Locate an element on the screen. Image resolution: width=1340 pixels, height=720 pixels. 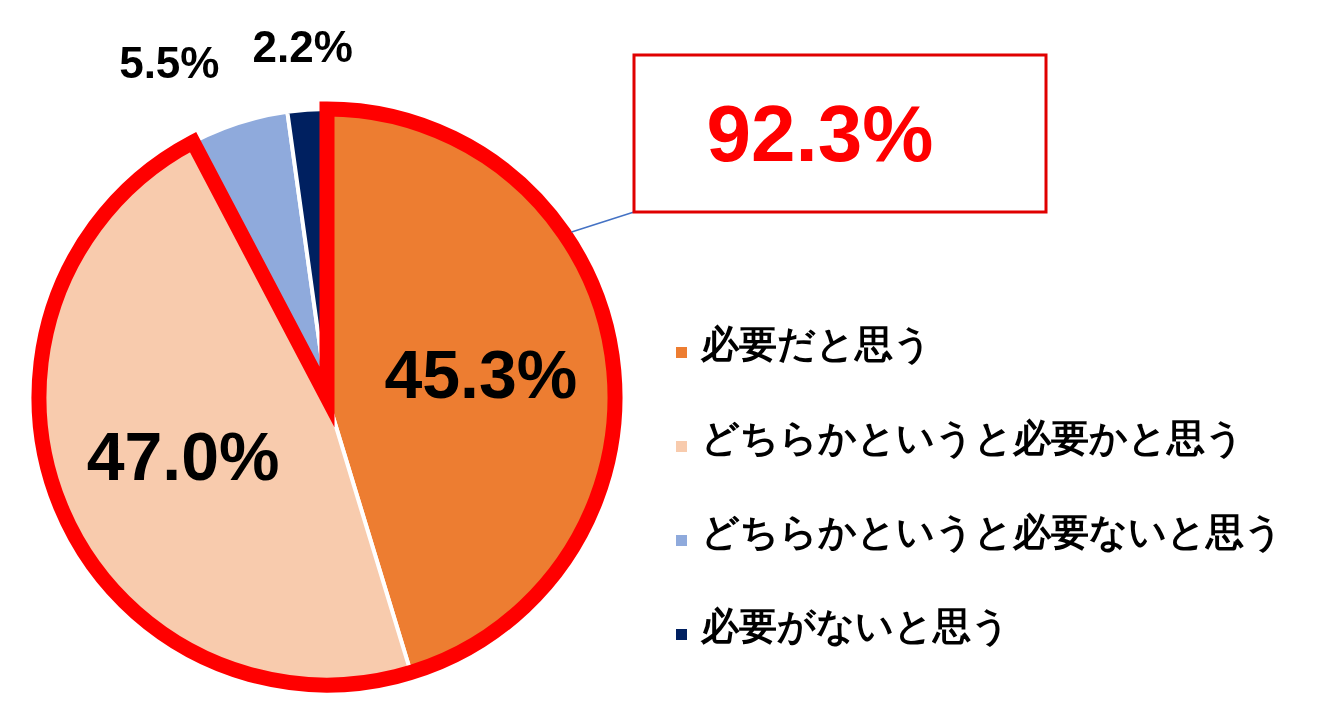
data-label: 47.0% is located at coordinates (183, 456).